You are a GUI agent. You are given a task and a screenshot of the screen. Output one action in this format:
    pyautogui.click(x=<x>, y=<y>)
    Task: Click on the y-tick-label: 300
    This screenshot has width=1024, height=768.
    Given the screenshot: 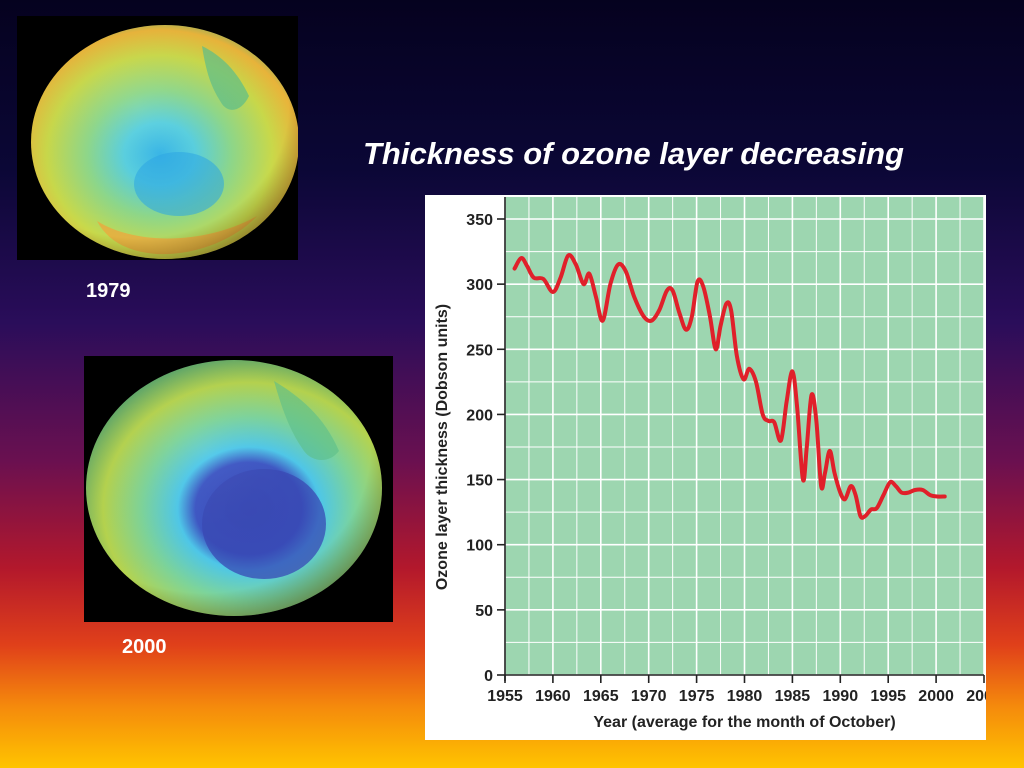 What is the action you would take?
    pyautogui.click(x=479, y=285)
    